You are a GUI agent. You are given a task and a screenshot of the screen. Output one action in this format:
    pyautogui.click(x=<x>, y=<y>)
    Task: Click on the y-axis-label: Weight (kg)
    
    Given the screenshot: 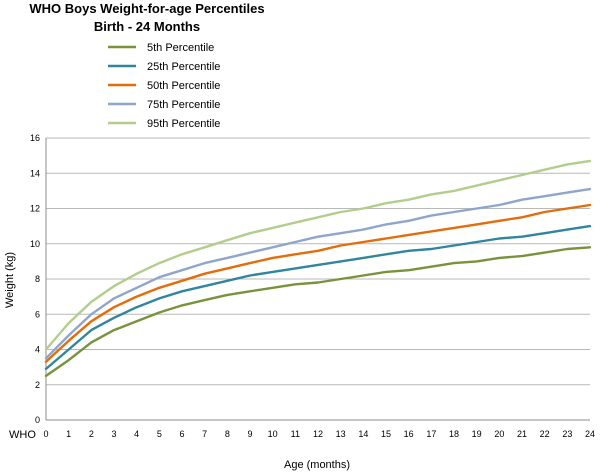 What is the action you would take?
    pyautogui.click(x=10, y=280)
    